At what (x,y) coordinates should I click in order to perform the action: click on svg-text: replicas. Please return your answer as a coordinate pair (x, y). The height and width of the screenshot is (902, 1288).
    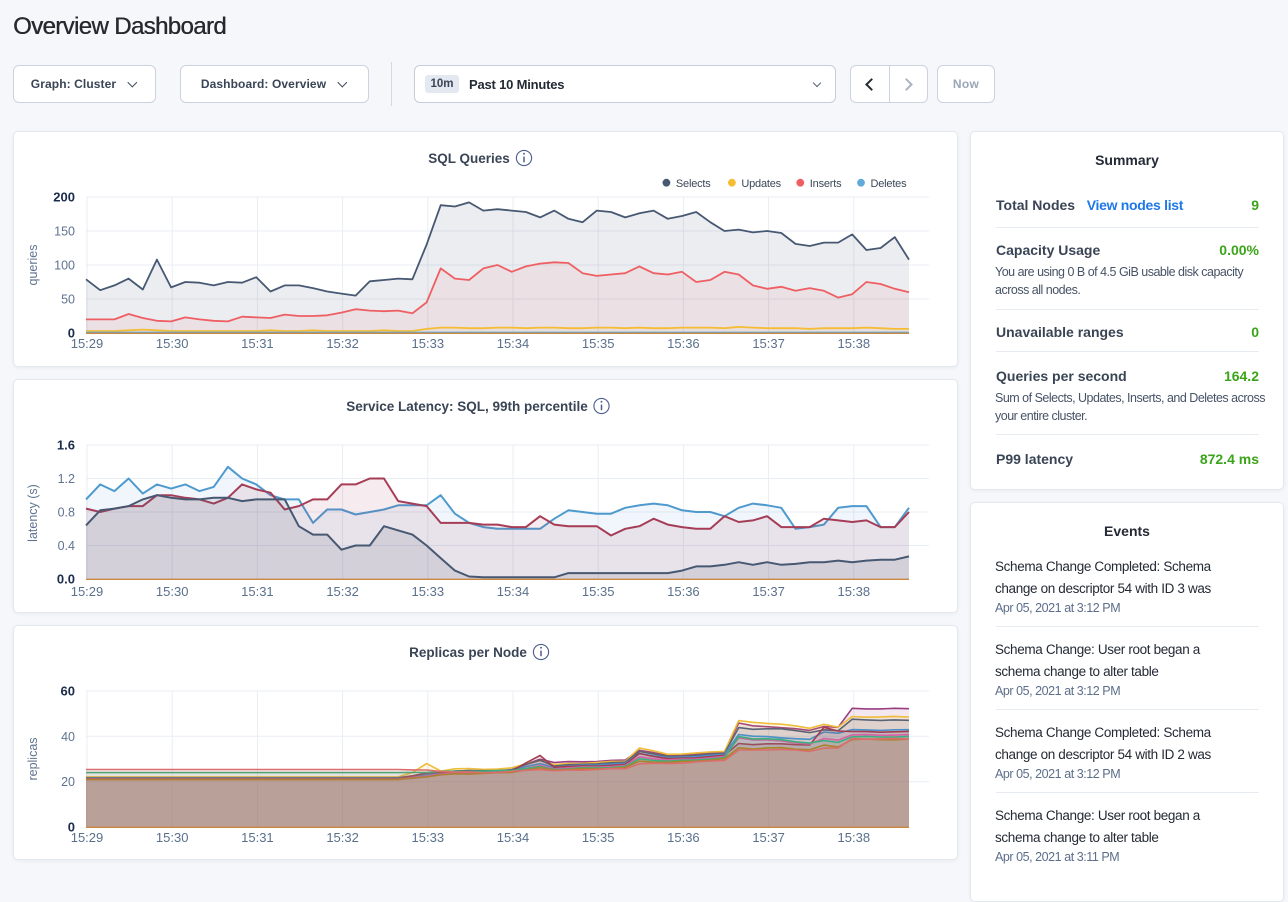
    Looking at the image, I should click on (33, 758).